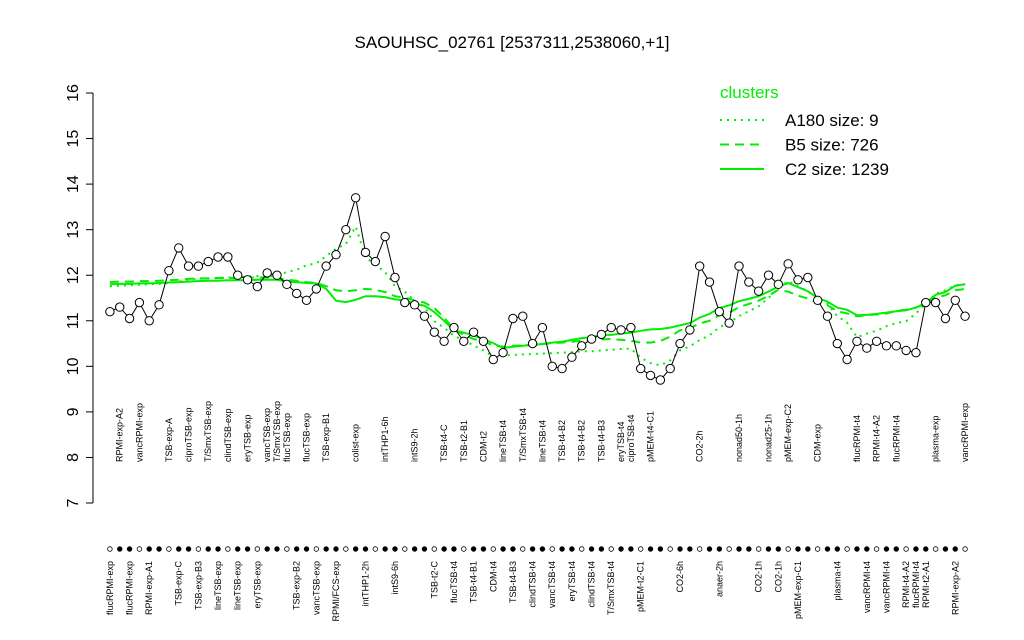 This screenshot has width=1024, height=640. I want to click on x-tick-label-bottom: flucTSB-t4, so click(454, 582).